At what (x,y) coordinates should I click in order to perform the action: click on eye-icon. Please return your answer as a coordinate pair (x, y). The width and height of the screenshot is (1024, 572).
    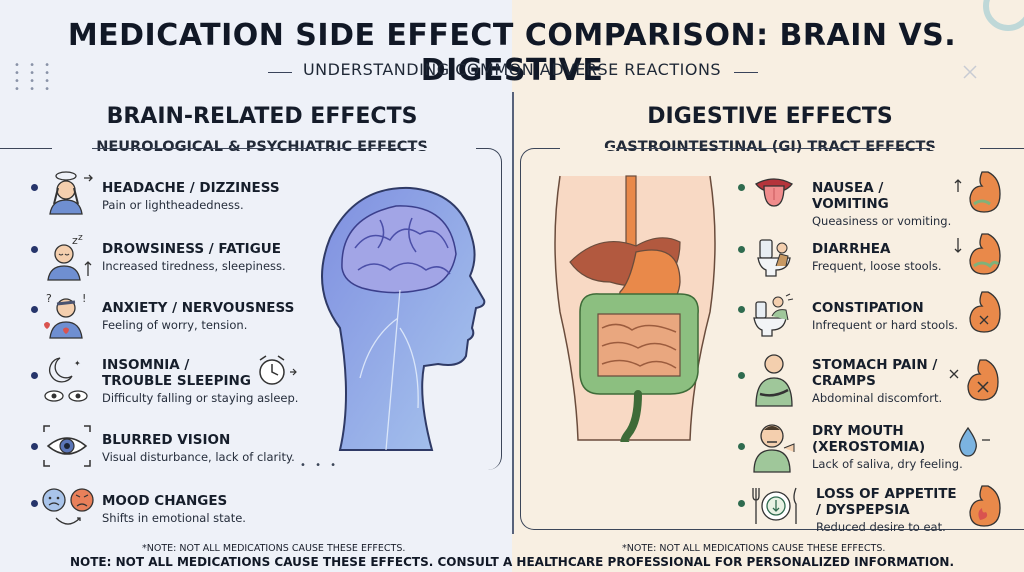
    Looking at the image, I should click on (67, 446).